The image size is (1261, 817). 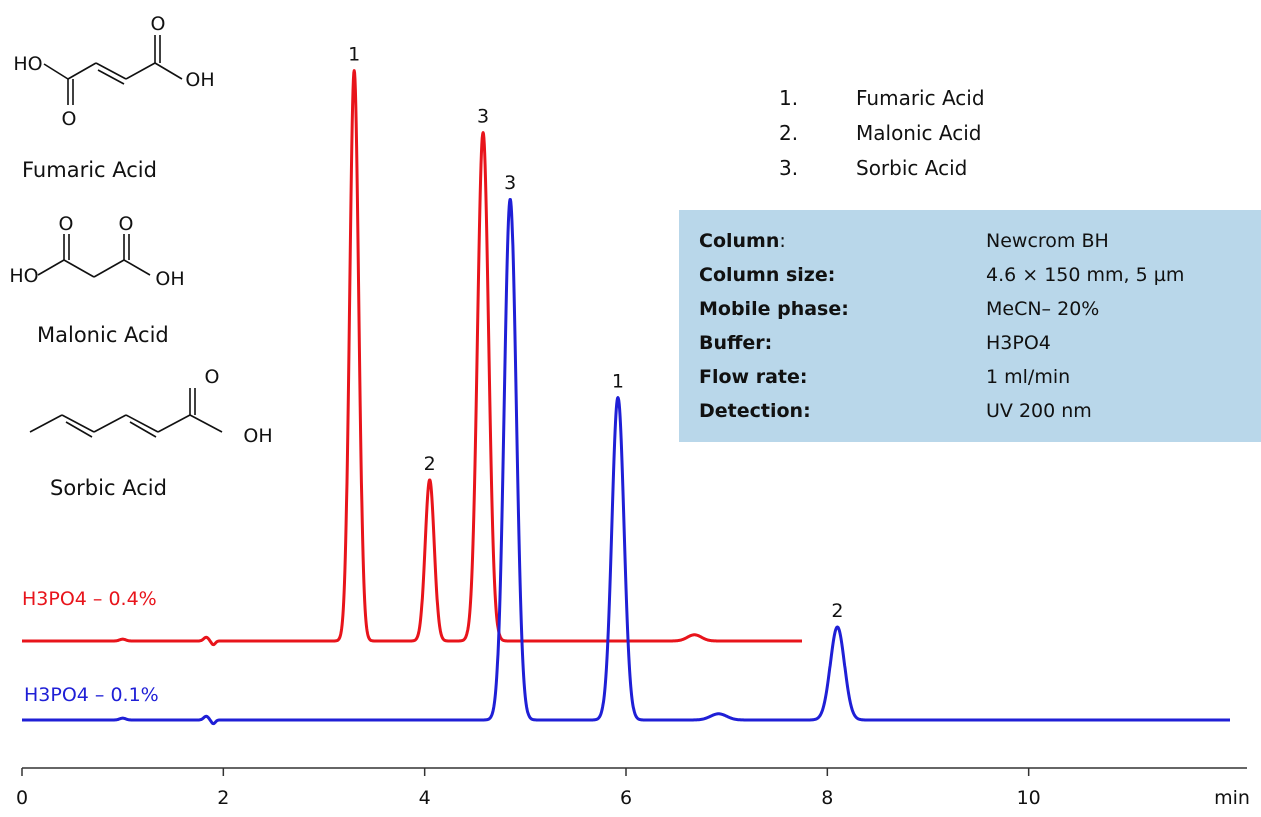 I want to click on condition-value: 1 ml/min, so click(x=1028, y=377).